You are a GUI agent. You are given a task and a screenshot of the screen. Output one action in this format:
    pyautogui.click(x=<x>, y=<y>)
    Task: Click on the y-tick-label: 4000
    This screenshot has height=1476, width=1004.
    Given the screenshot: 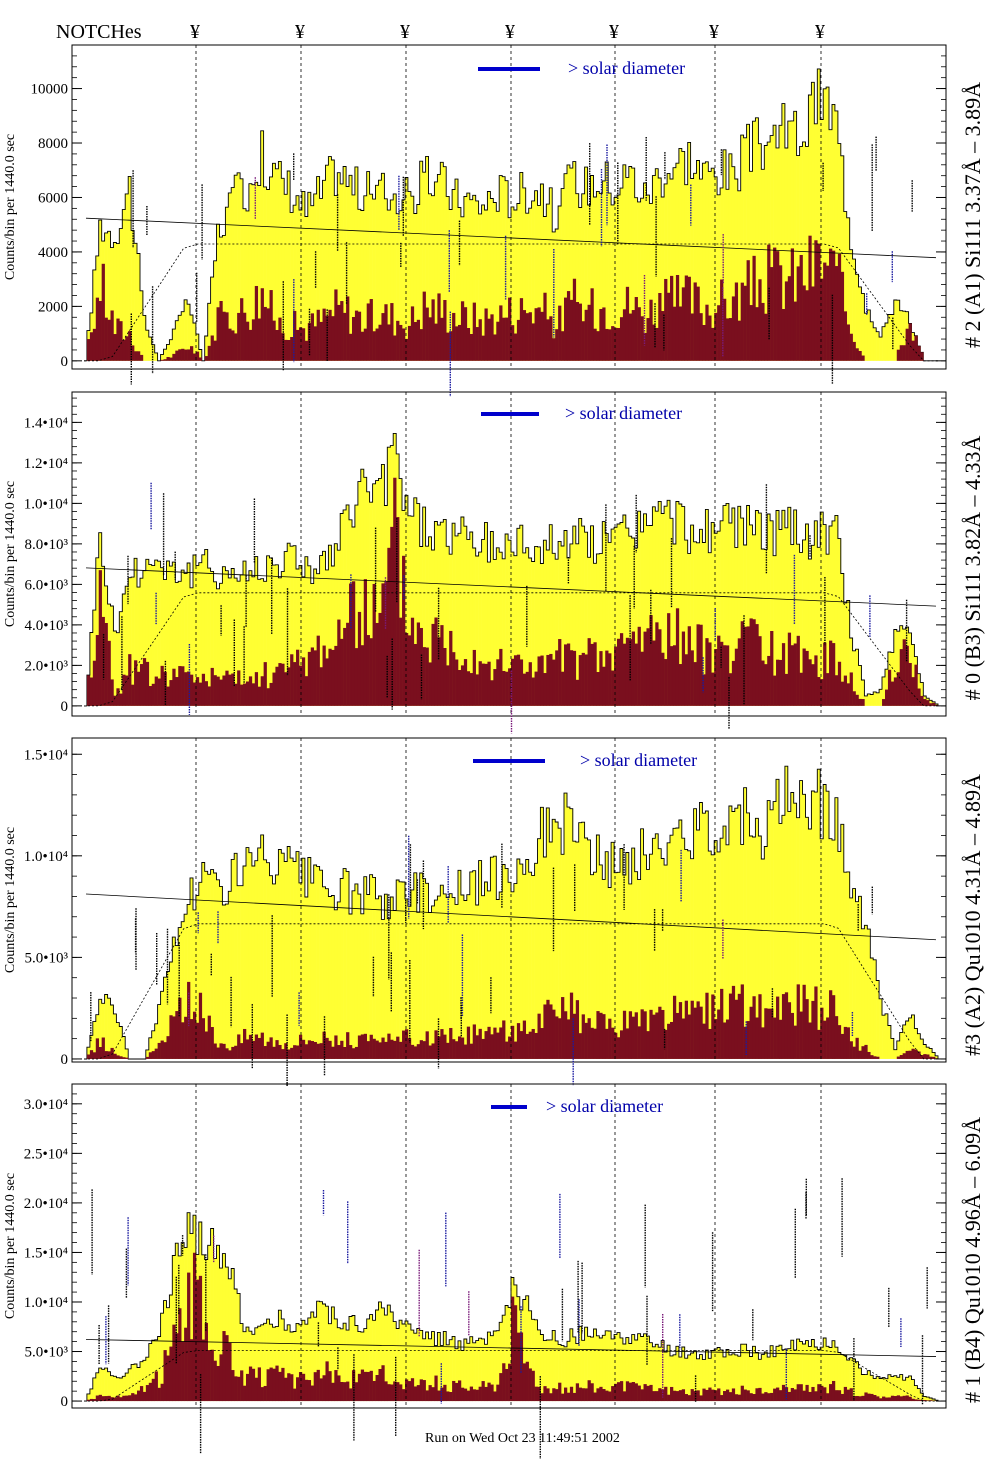 What is the action you would take?
    pyautogui.click(x=53, y=253)
    